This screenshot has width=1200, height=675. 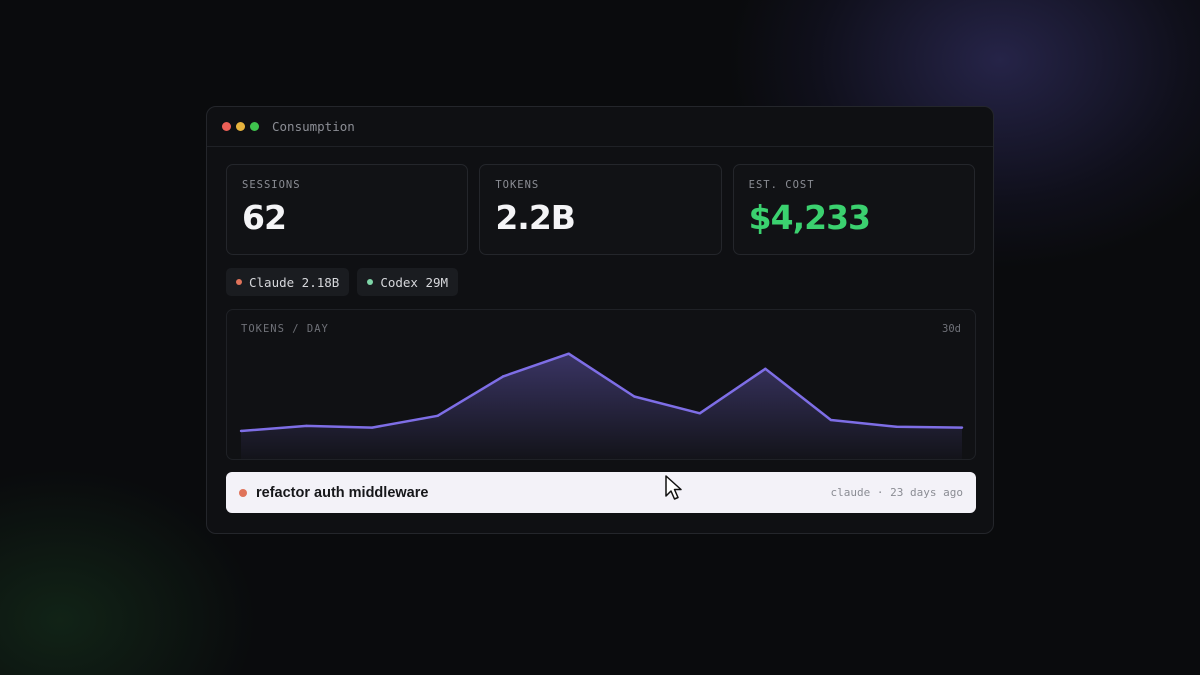 I want to click on tokens-card: TOKENS 2.2B, so click(x=600, y=209).